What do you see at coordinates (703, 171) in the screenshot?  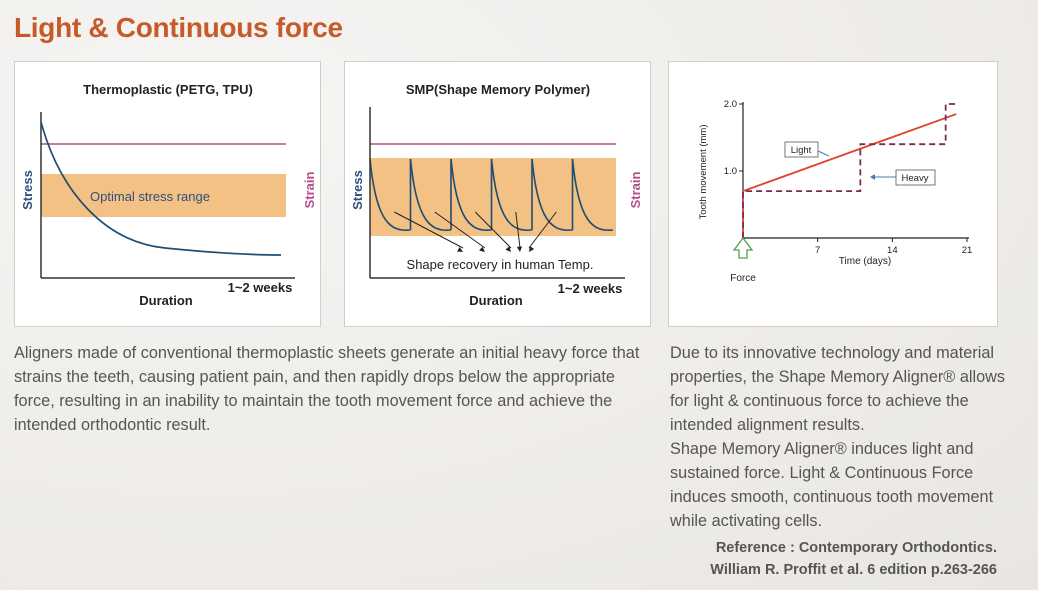 I see `y-axis-label: Tooth movement (mm)` at bounding box center [703, 171].